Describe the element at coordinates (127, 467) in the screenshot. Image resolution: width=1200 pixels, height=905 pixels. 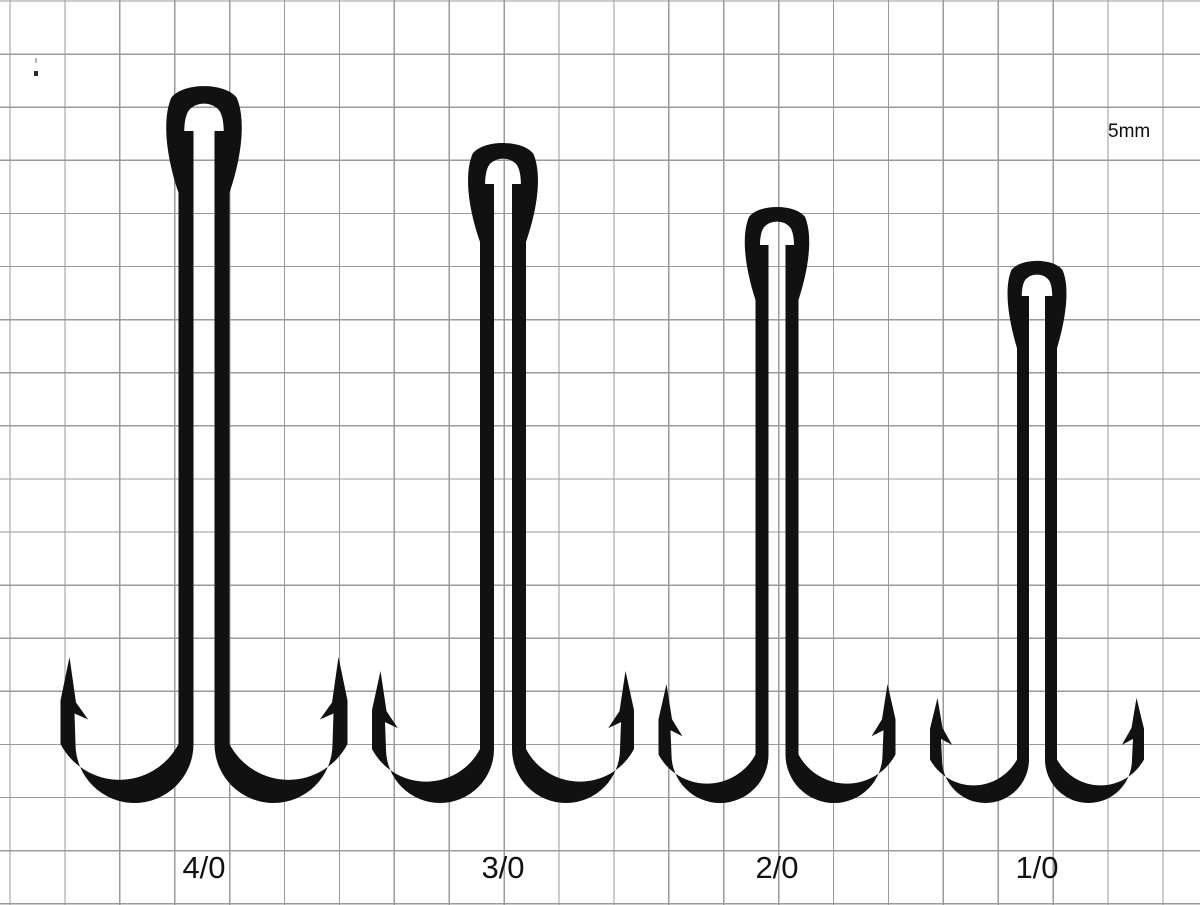
I see `hook-4-0-left-limb` at that location.